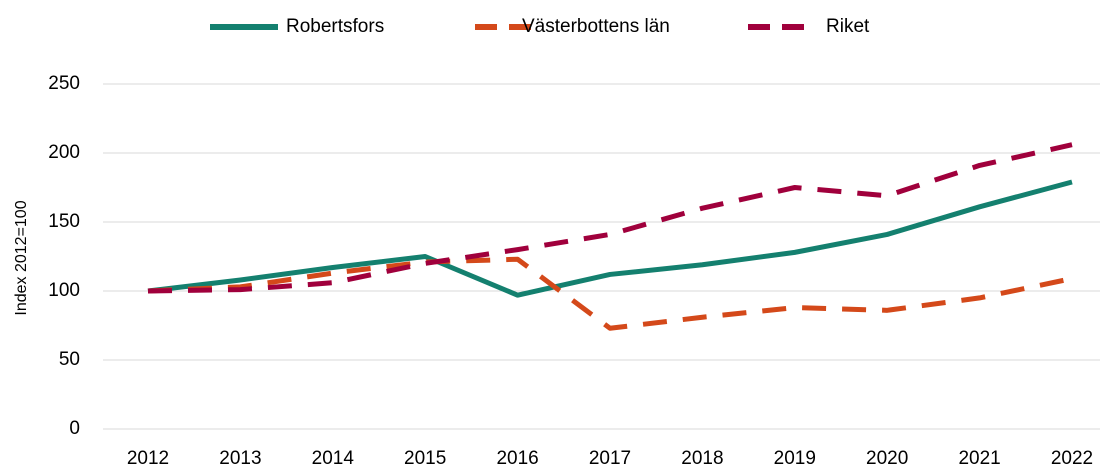 The height and width of the screenshot is (468, 1110). Describe the element at coordinates (21, 257) in the screenshot. I see `y-axis-label: Index 2012=100` at that location.